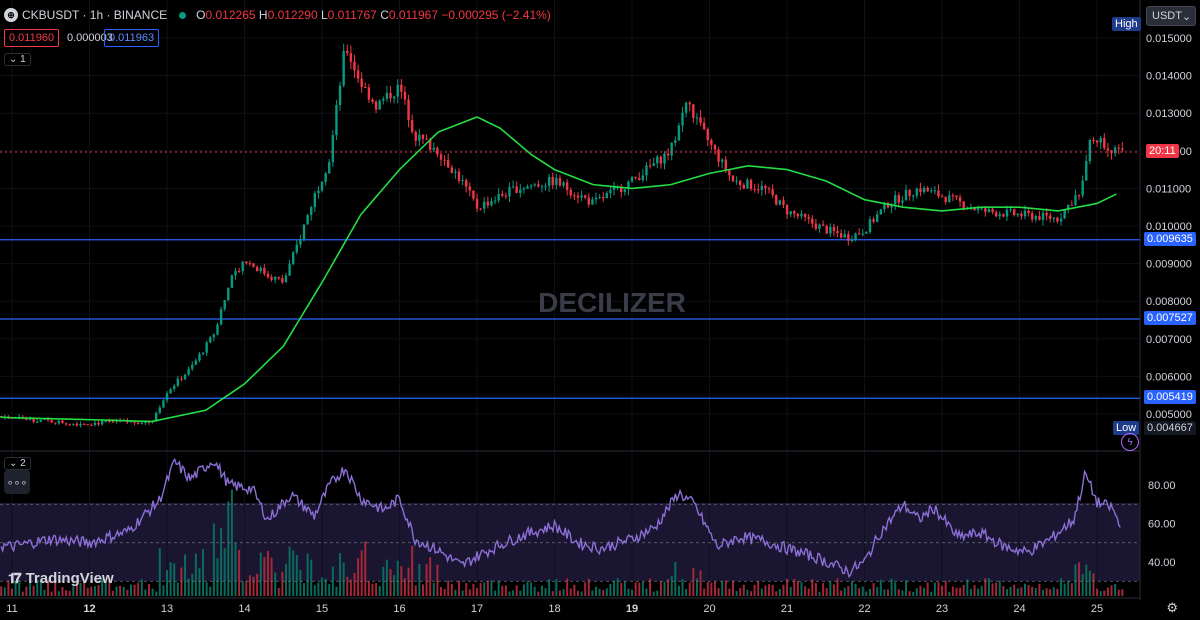 The width and height of the screenshot is (1200, 620). Describe the element at coordinates (1169, 114) in the screenshot. I see `price-tick-label: 0.013000` at that location.